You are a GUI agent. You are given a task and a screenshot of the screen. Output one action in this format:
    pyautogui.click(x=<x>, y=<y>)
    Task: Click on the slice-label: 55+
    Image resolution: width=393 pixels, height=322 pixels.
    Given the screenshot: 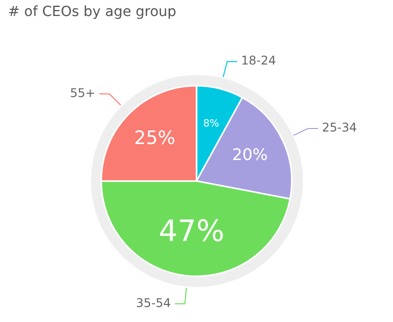 What is the action you would take?
    pyautogui.click(x=83, y=93)
    